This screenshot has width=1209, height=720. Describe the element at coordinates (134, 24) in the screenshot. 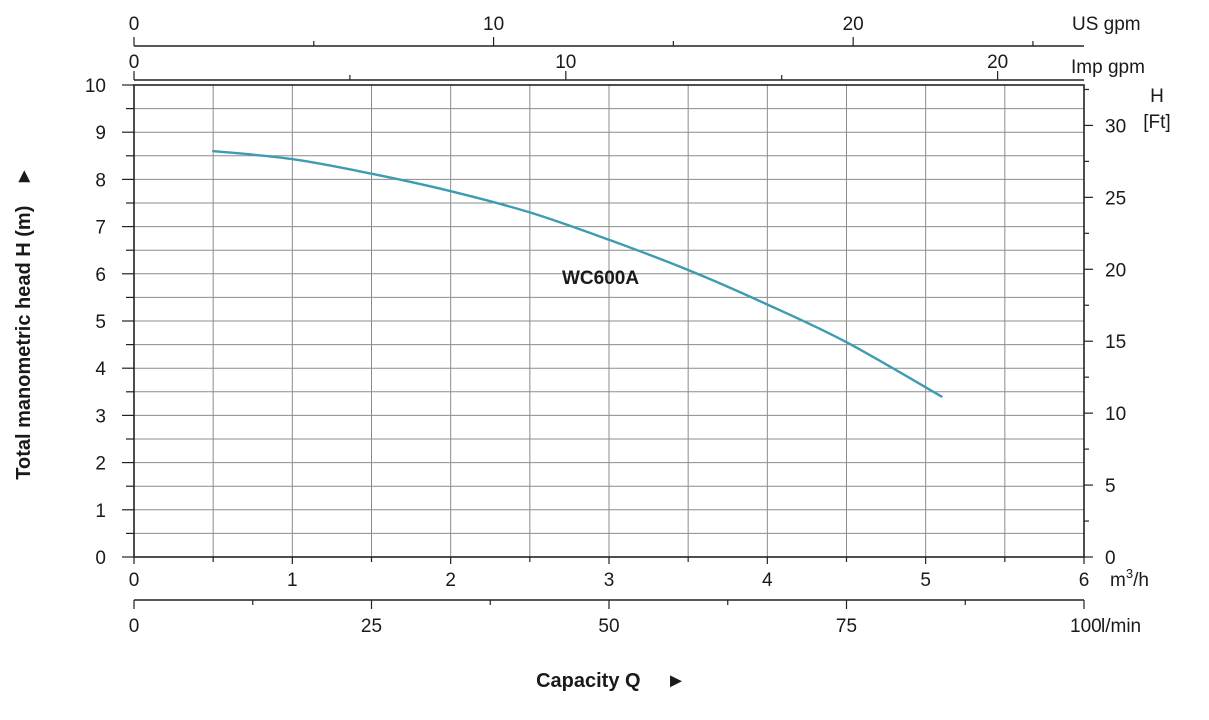

I see `us-gpm-tick-label: 0` at that location.